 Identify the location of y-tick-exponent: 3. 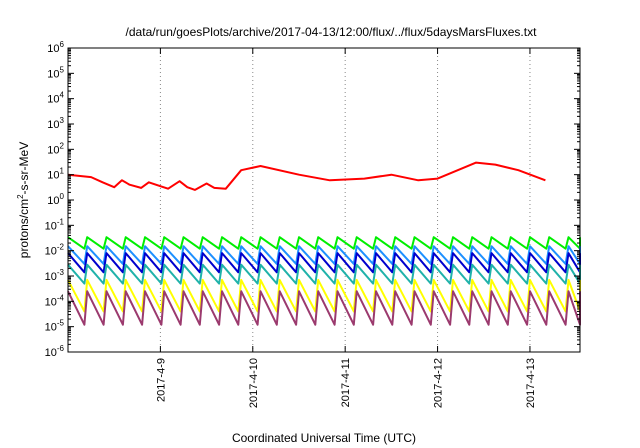
(62, 120).